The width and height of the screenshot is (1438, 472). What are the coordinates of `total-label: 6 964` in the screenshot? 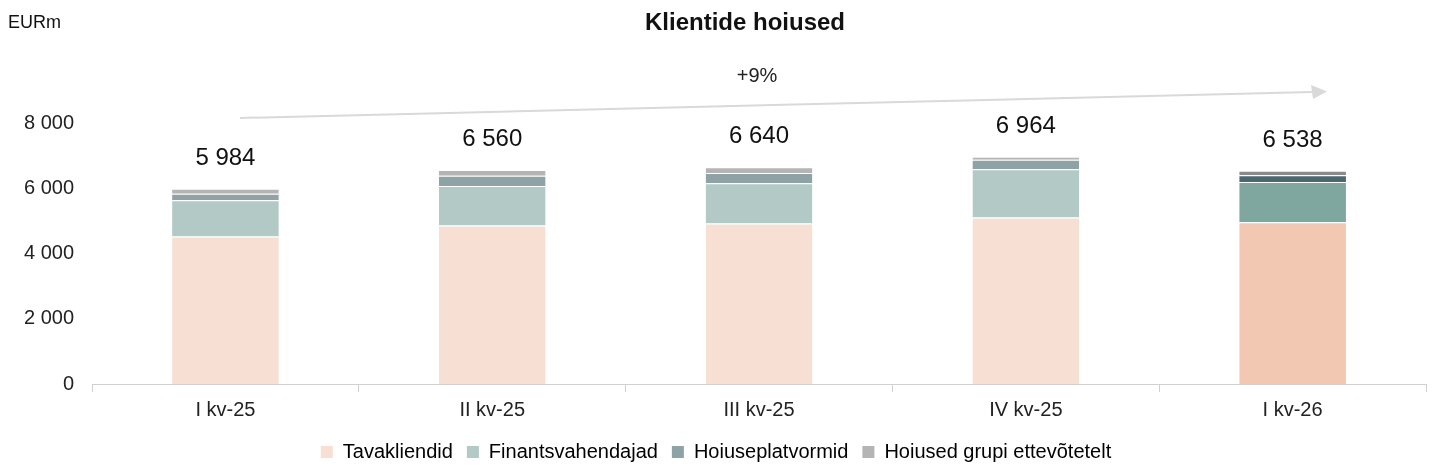 It's located at (1025, 124).